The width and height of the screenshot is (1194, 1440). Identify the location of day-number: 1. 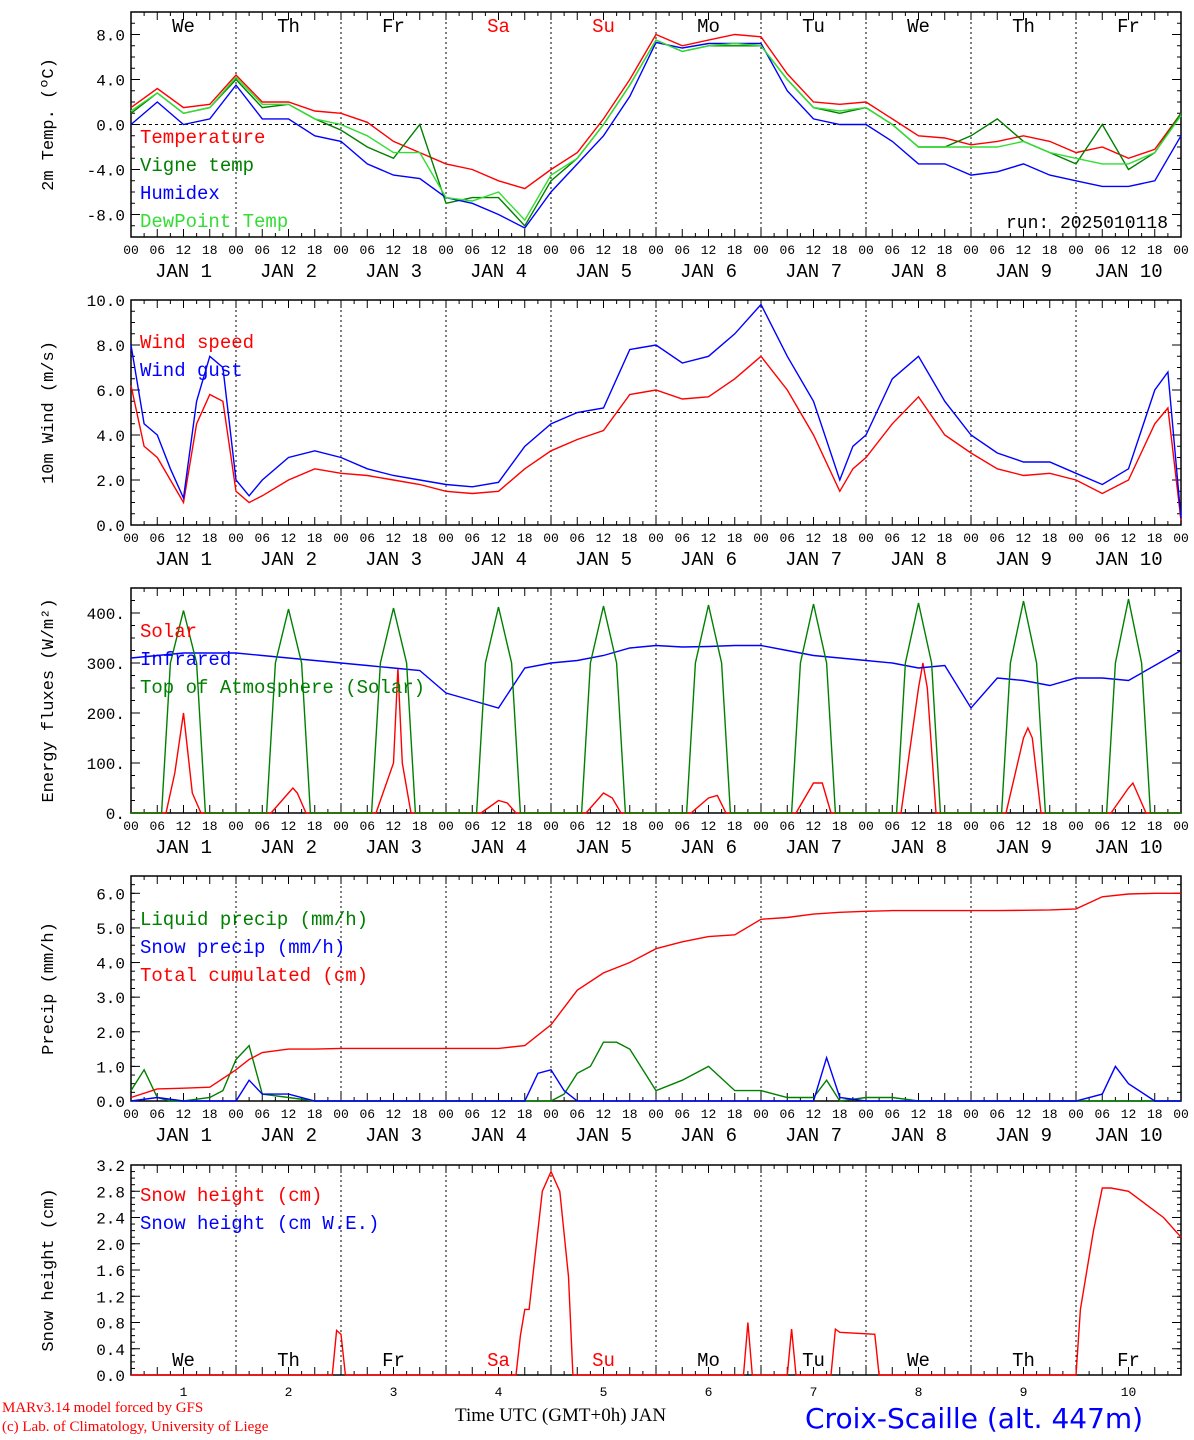
(184, 1392).